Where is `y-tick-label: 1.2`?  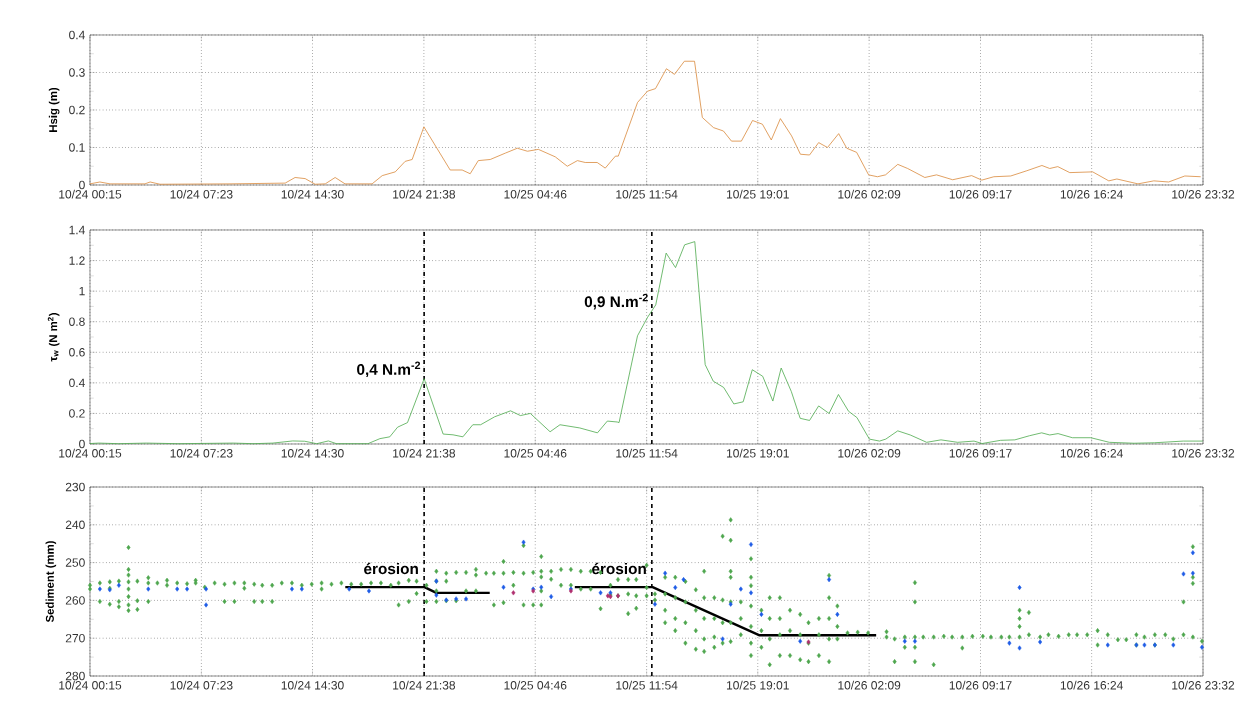
y-tick-label: 1.2 is located at coordinates (77, 260).